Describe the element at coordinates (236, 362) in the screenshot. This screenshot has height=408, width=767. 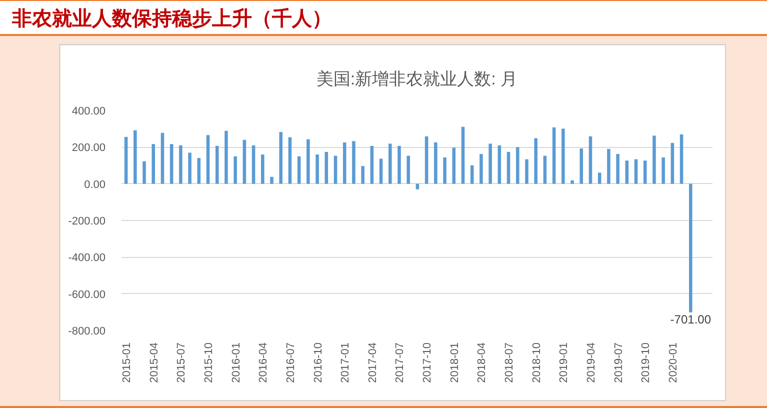
I see `x-tick-label: 2016-01` at that location.